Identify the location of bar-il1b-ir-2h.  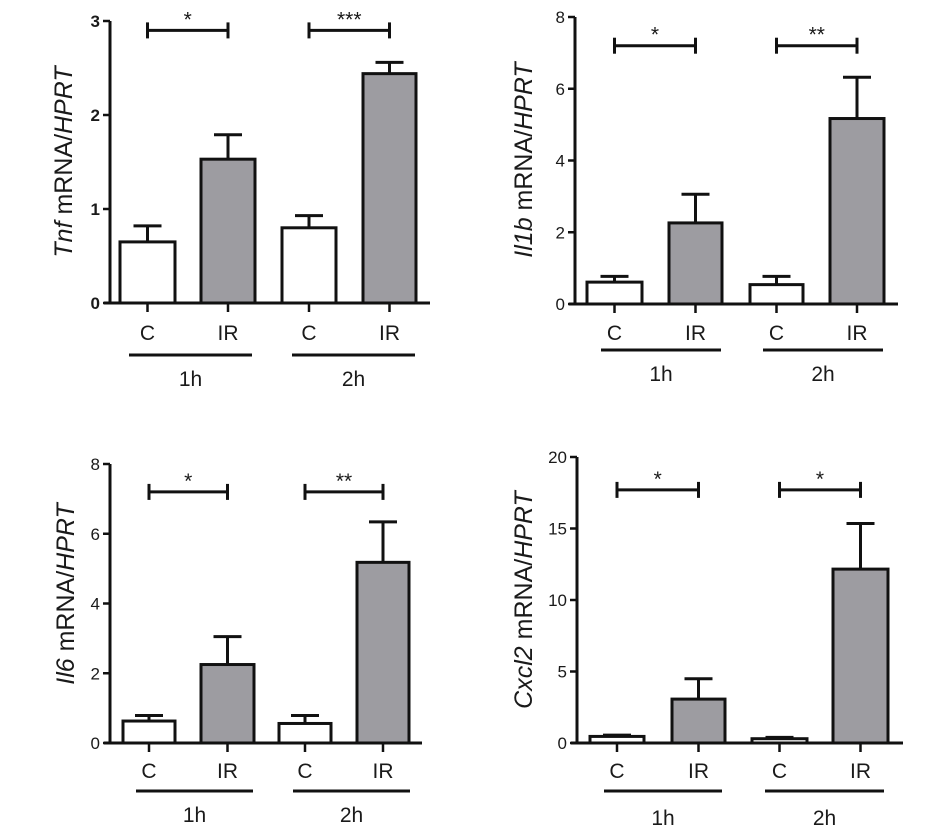
(857, 211).